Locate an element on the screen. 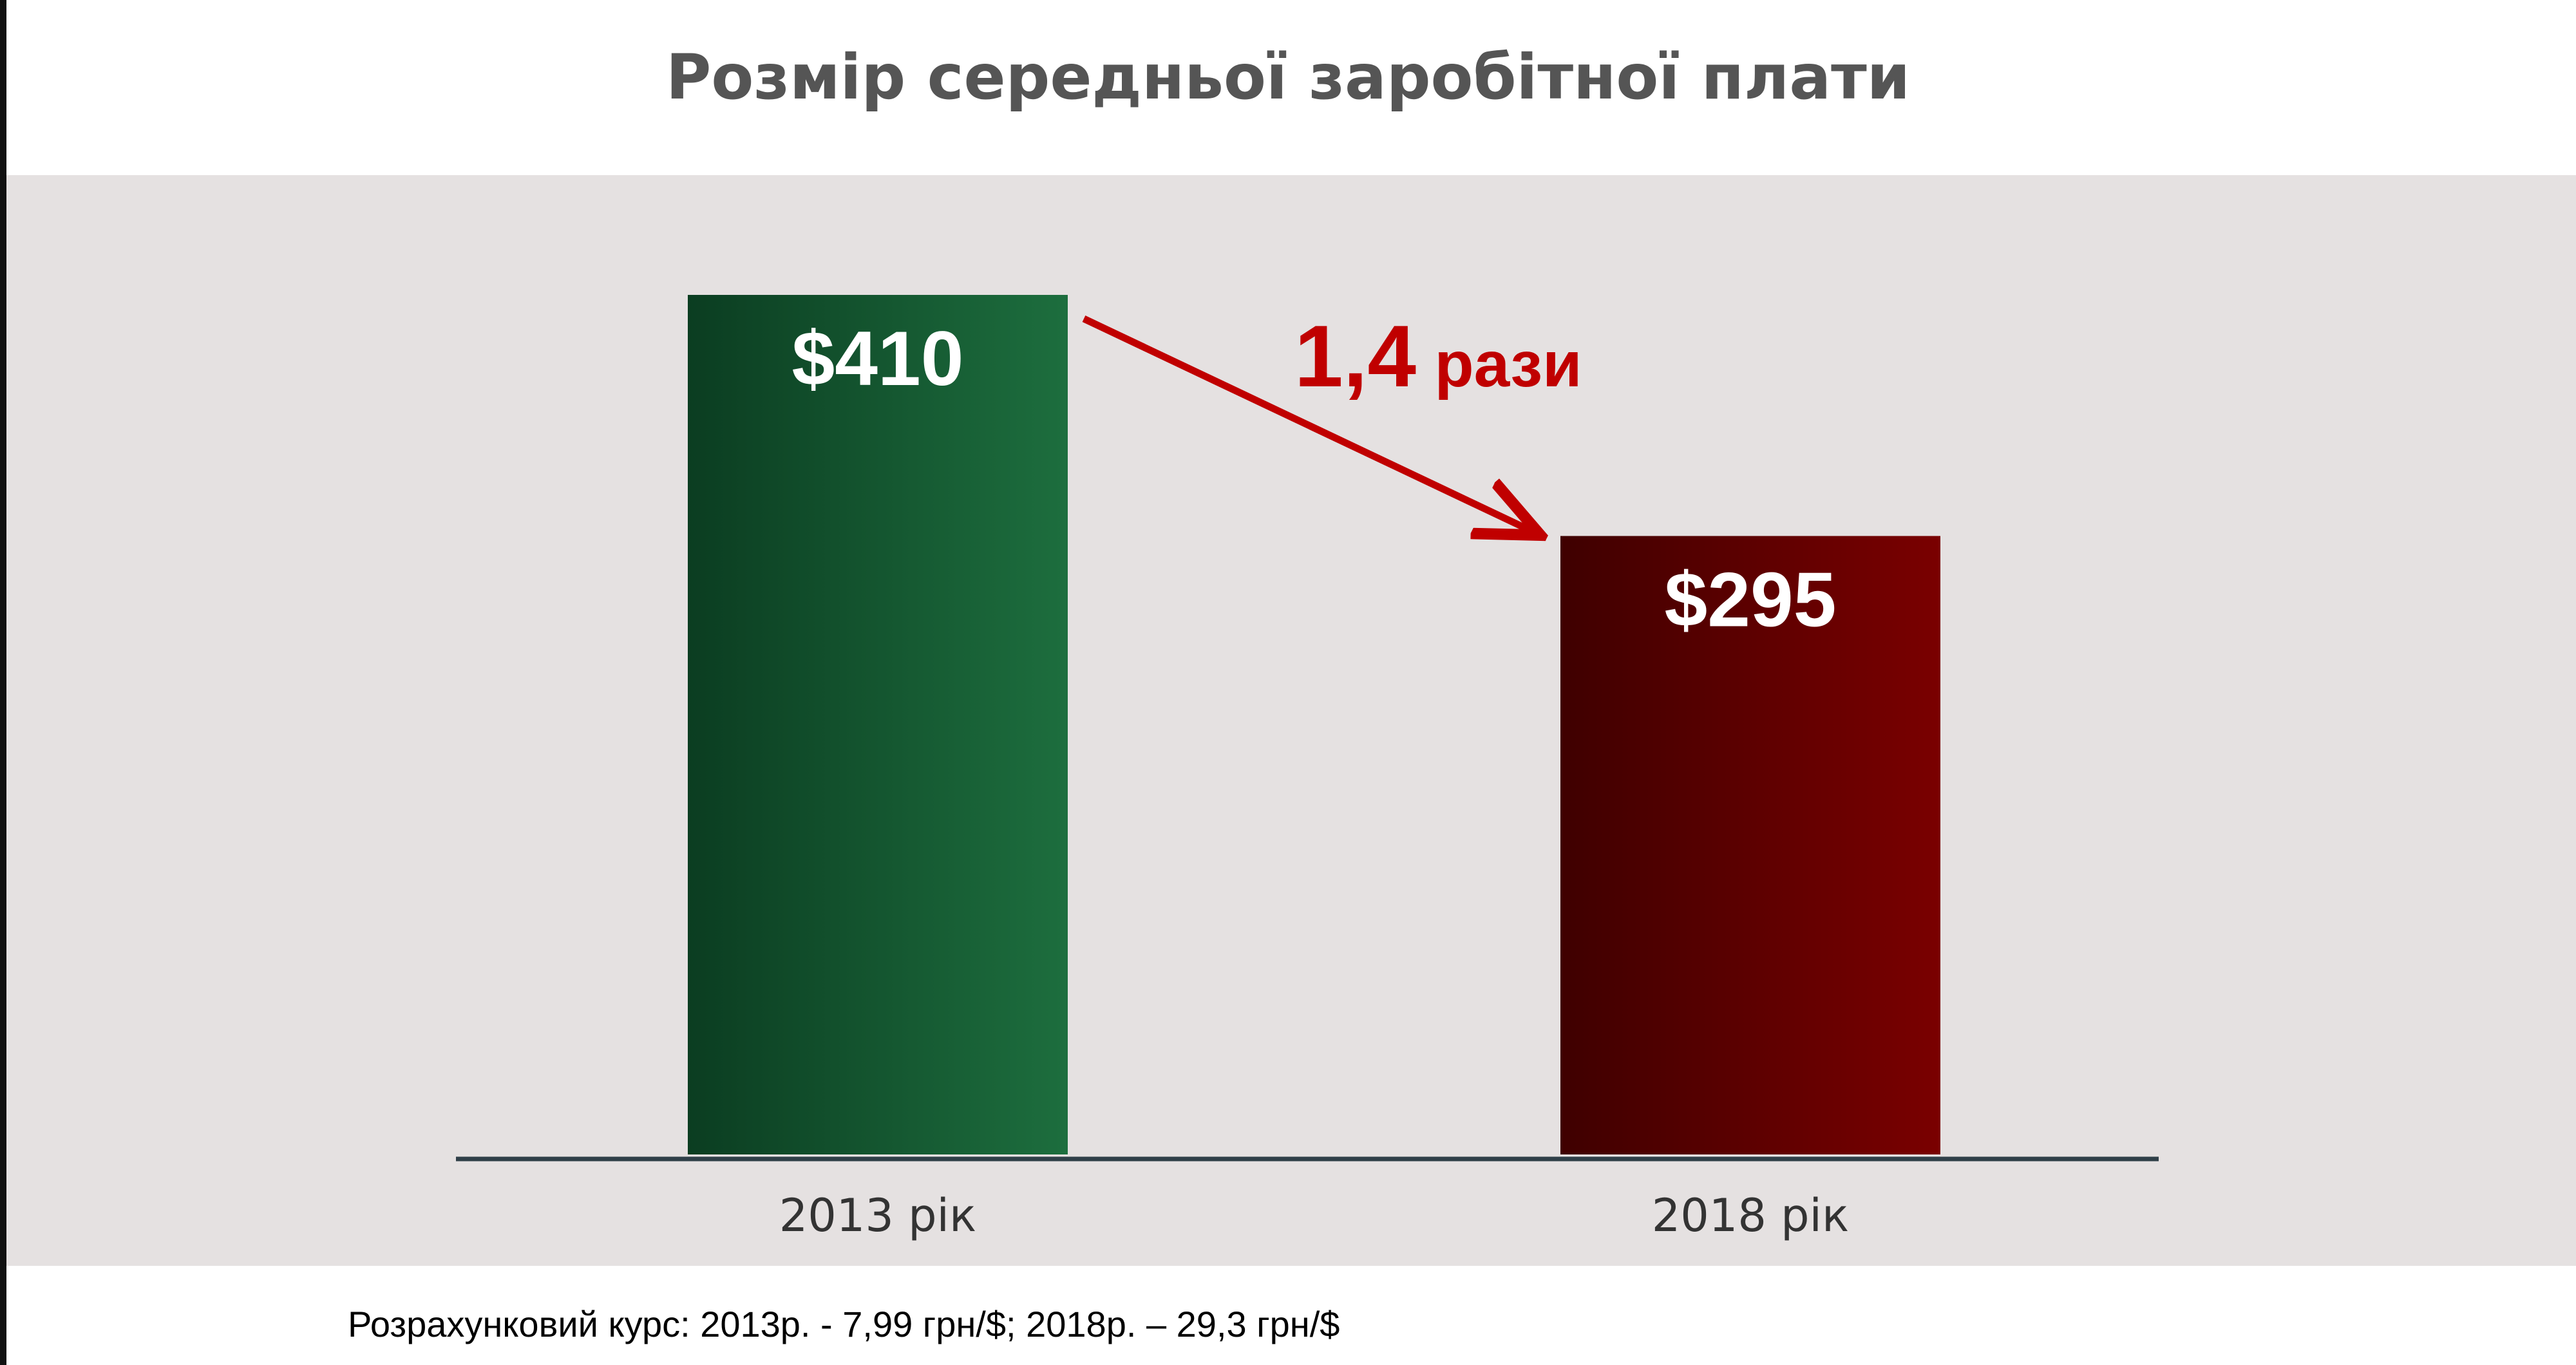 This screenshot has height=1365, width=2576. bar-2013 is located at coordinates (878, 724).